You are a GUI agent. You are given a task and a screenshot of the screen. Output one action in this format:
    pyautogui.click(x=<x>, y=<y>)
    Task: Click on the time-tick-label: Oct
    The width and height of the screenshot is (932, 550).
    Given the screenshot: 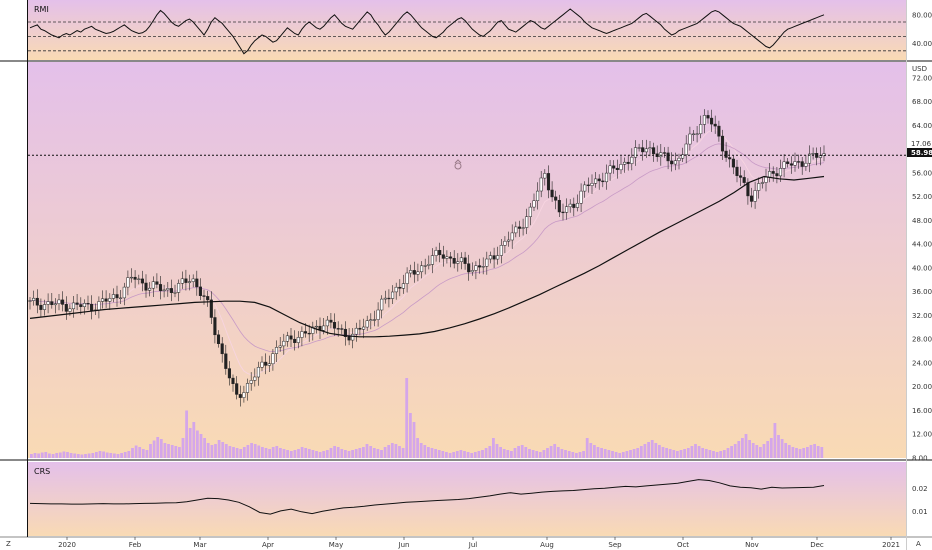 What is the action you would take?
    pyautogui.click(x=683, y=545)
    